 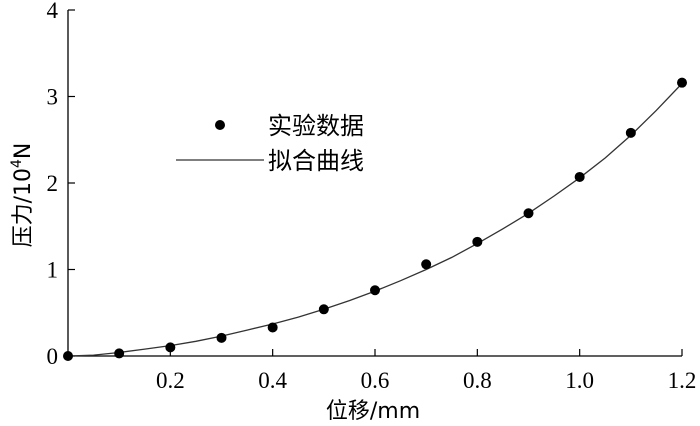 What do you see at coordinates (17, 163) in the screenshot?
I see `y-axis-title-sup: 4` at bounding box center [17, 163].